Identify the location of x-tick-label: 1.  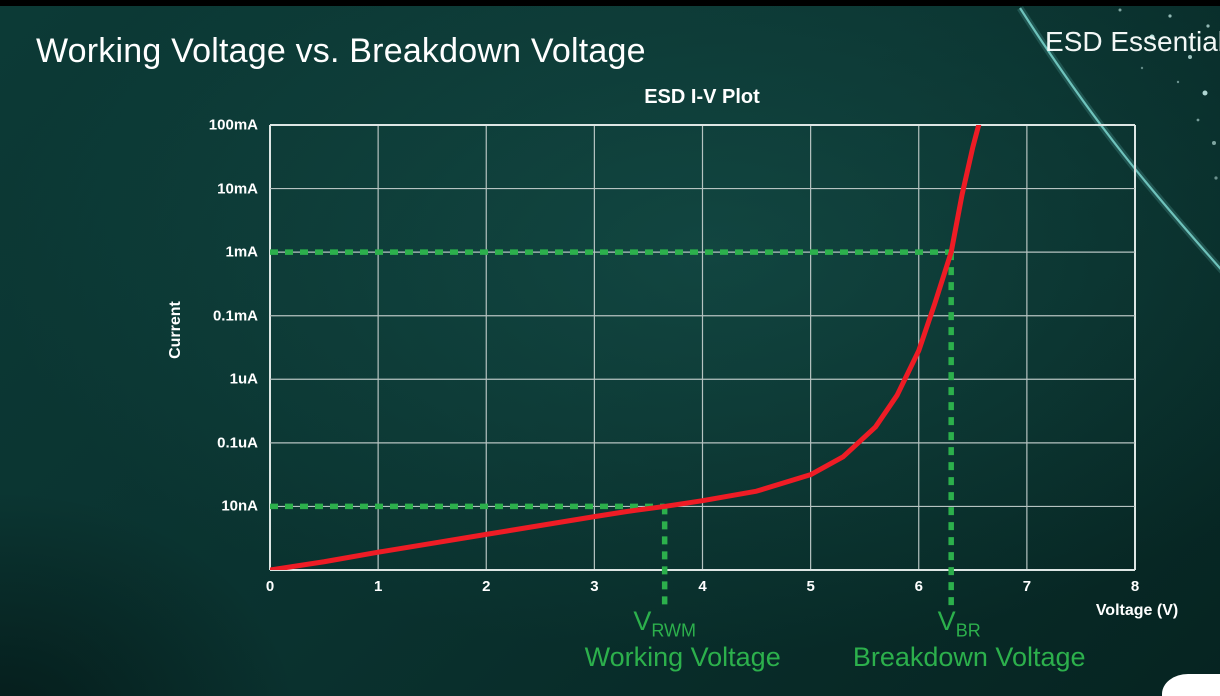
(378, 586).